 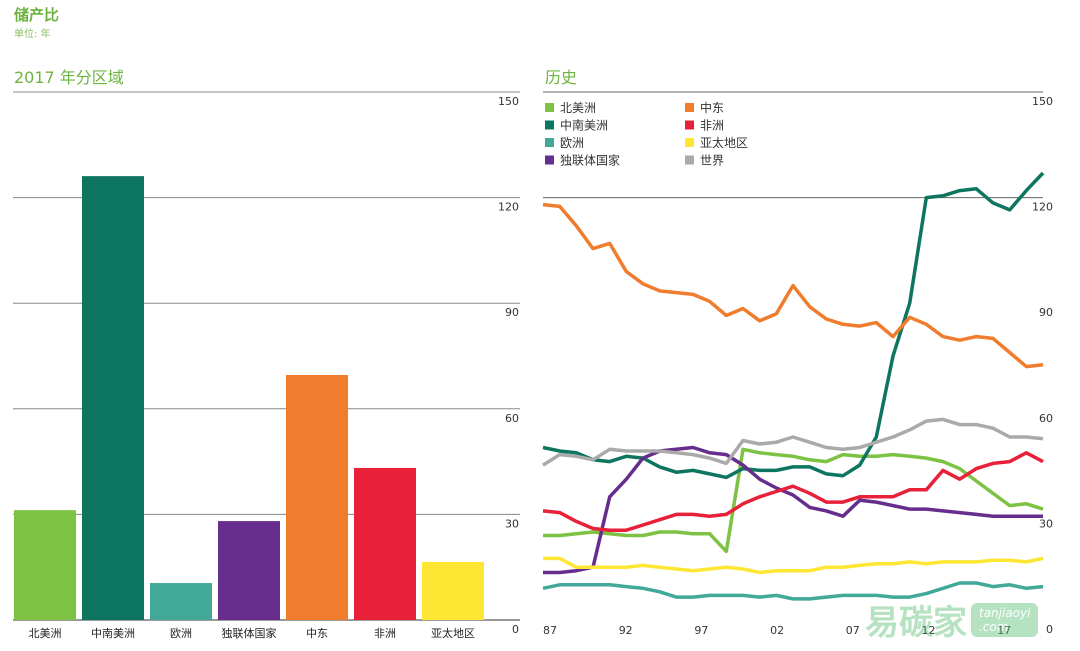 What do you see at coordinates (793, 591) in the screenshot?
I see `series-line-欧洲` at bounding box center [793, 591].